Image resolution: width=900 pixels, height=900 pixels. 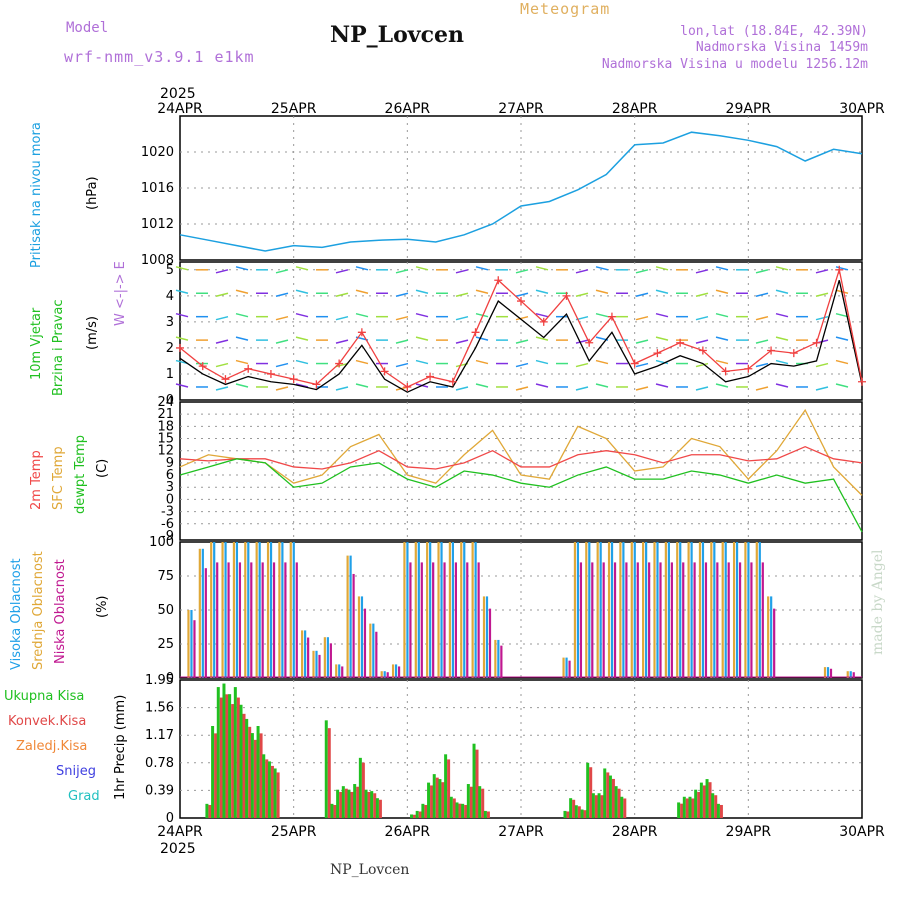 I want to click on ytick-wind-3: 3, so click(x=170, y=322).